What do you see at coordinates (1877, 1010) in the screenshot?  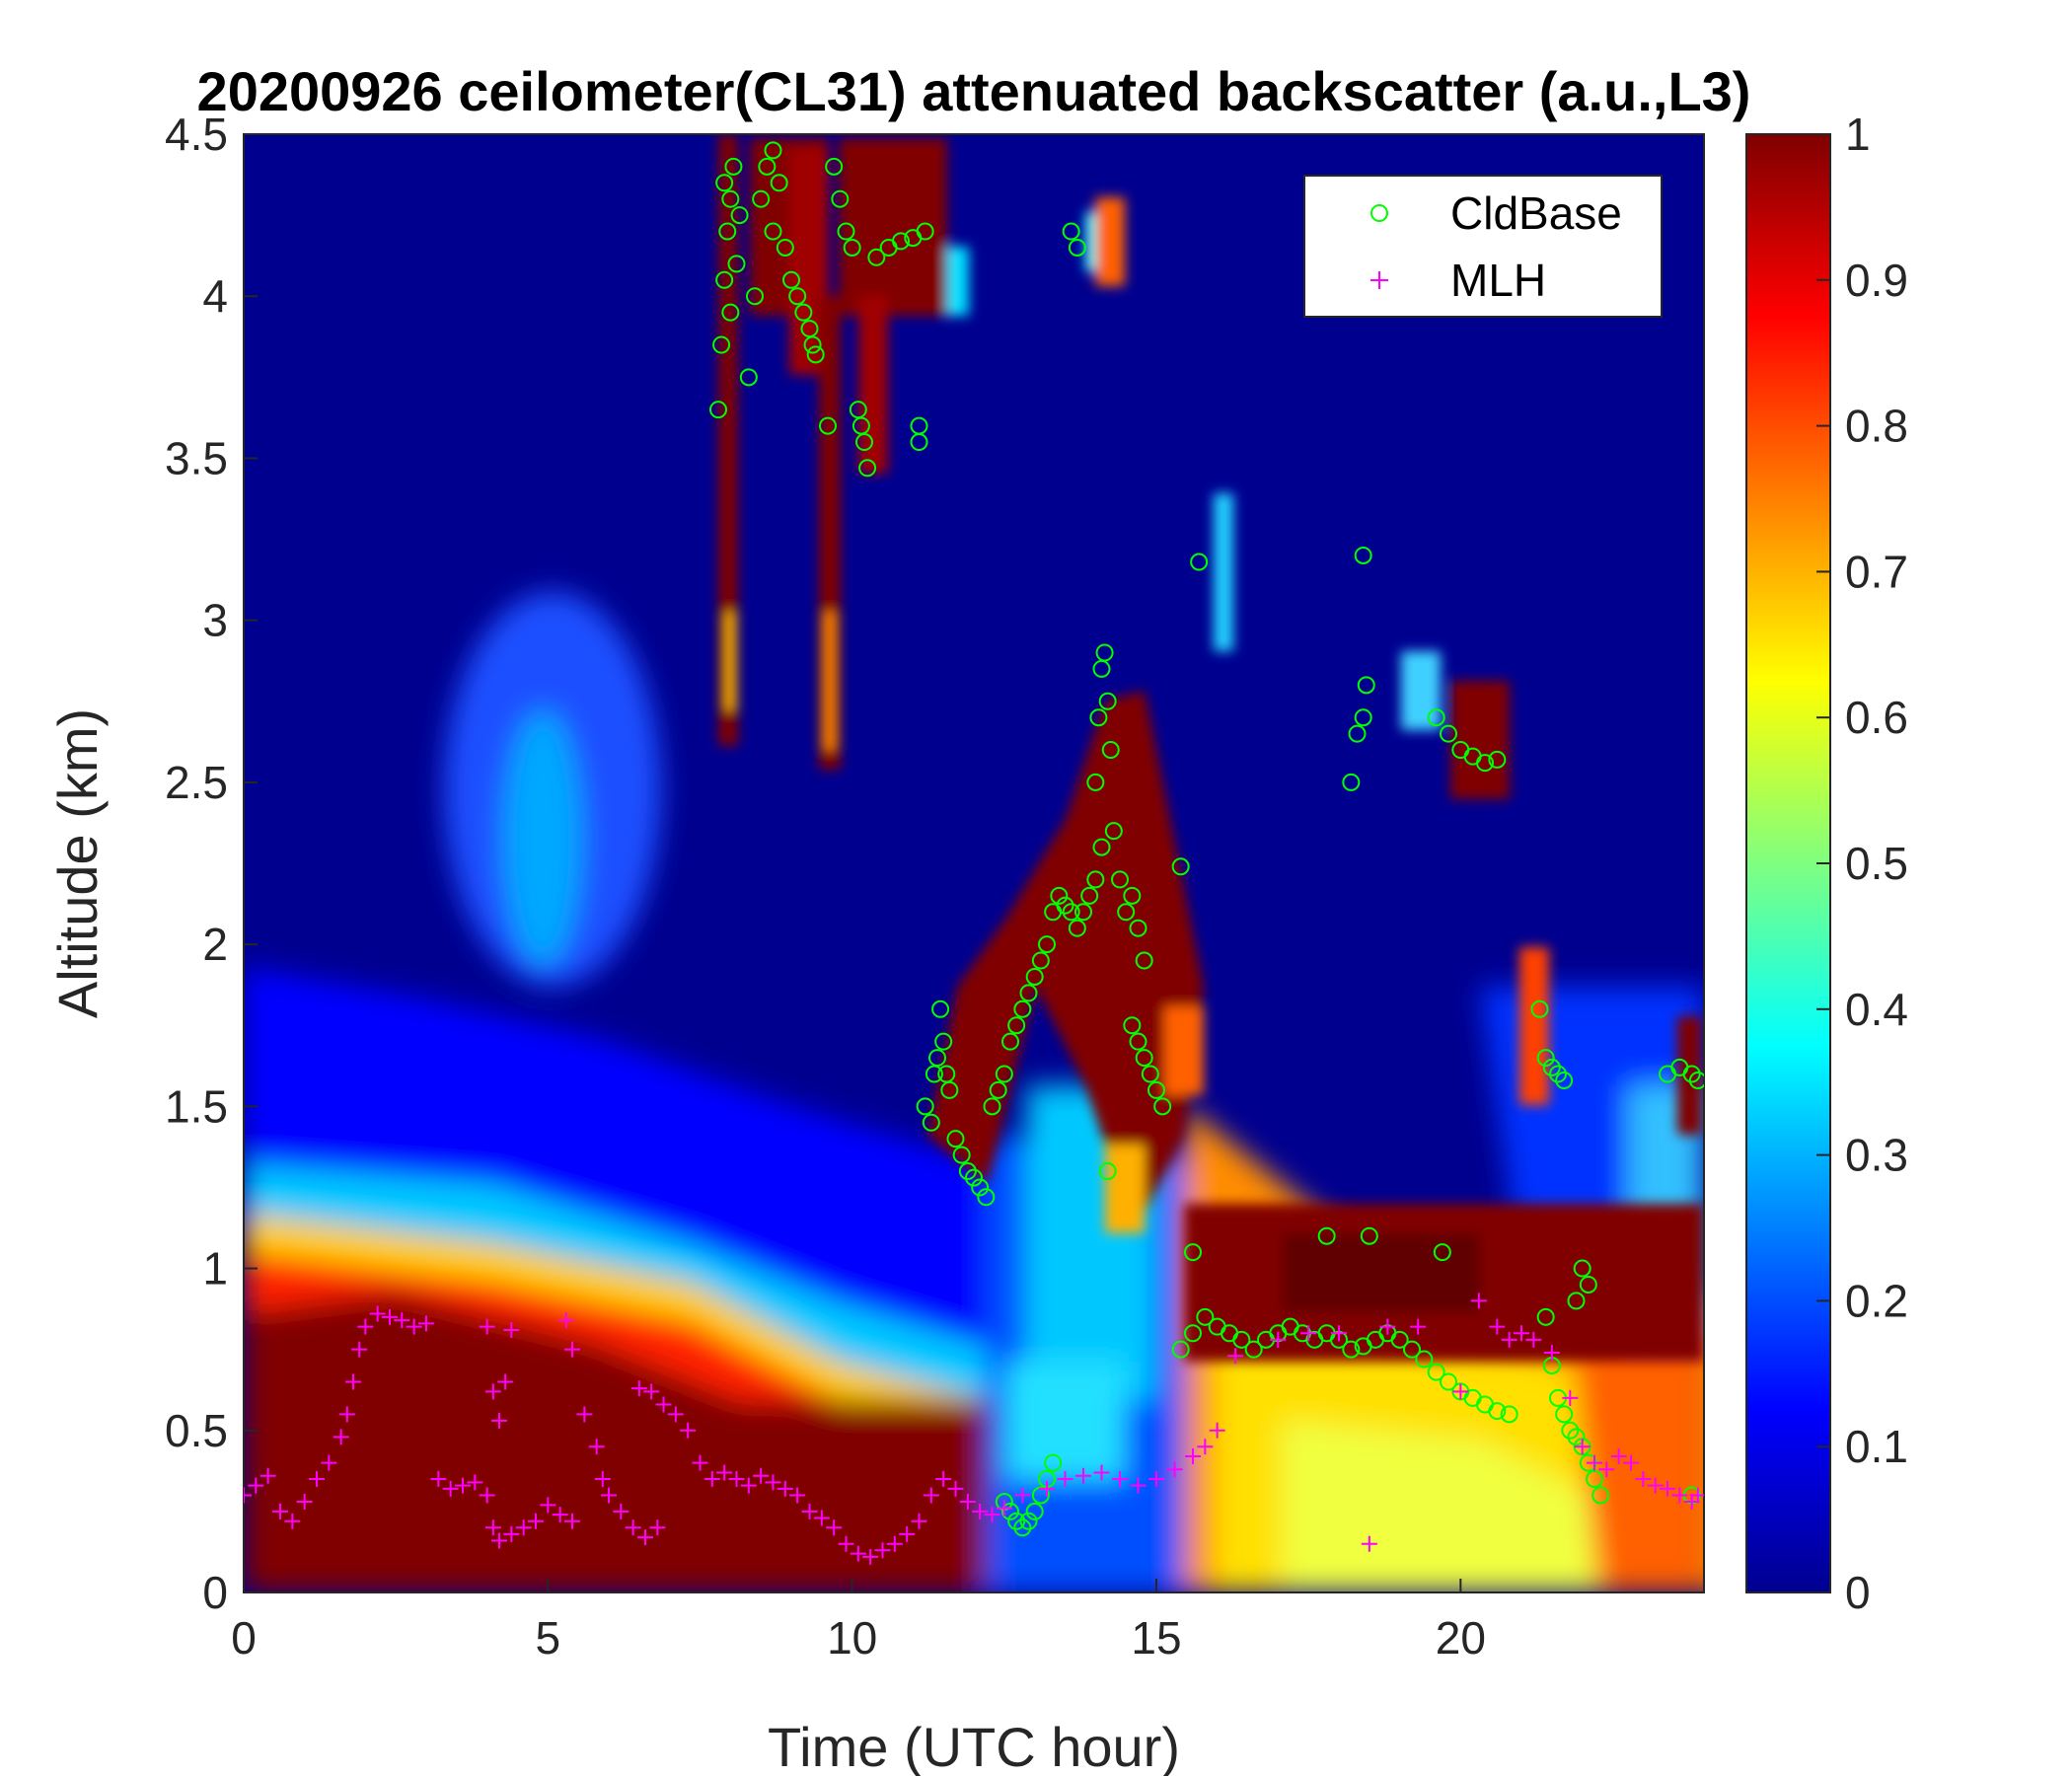 I see `colorbar-tick-label: 0.4` at bounding box center [1877, 1010].